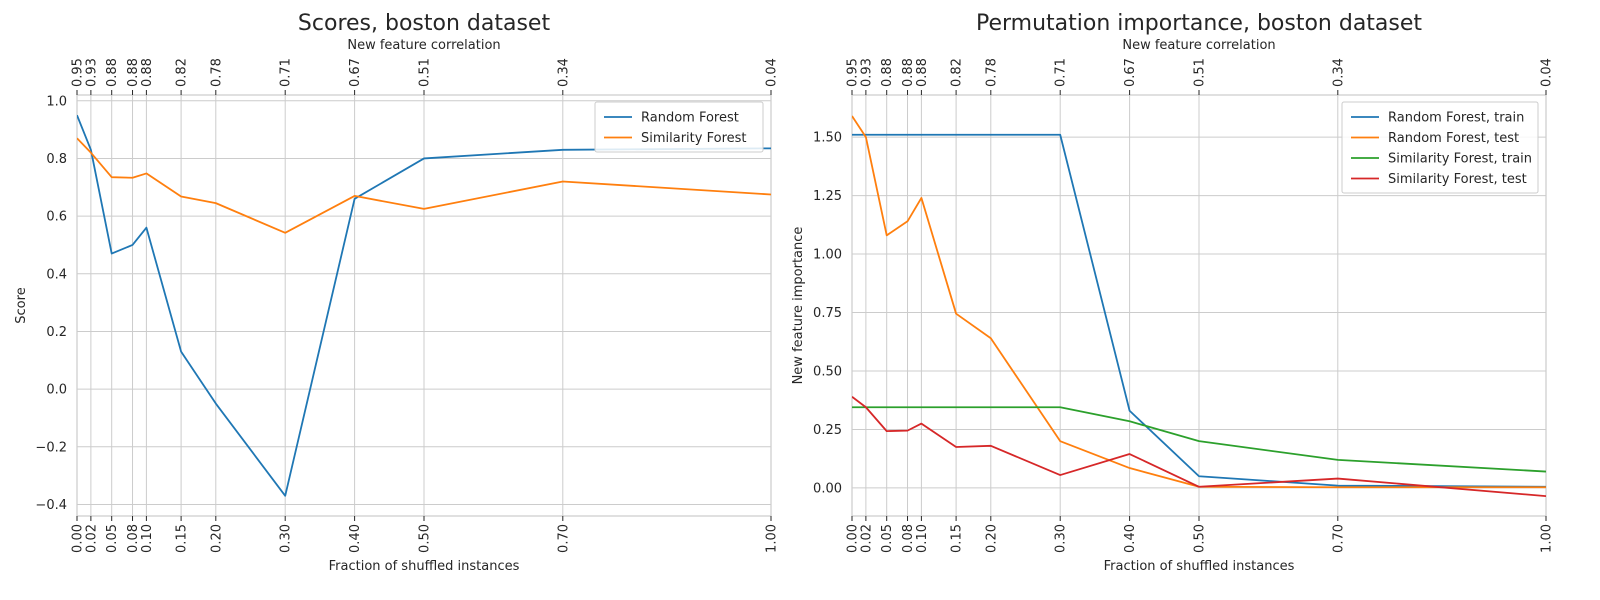 This screenshot has height=600, width=1600. I want to click on legend-label: Similarity Forest, so click(694, 138).